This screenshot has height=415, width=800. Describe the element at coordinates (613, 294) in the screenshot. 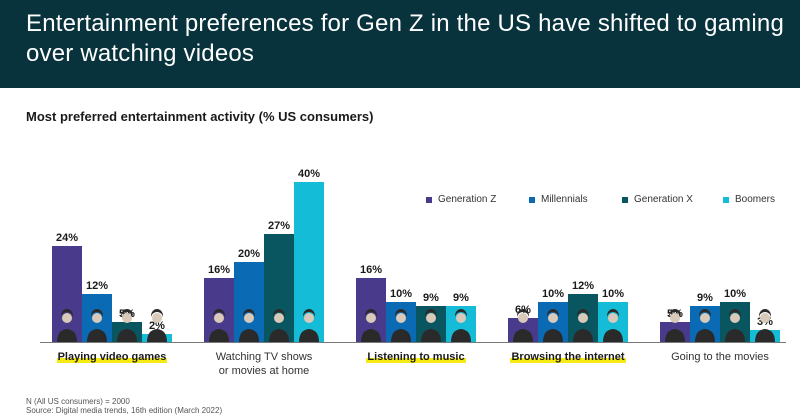

I see `data-label-3-3: 10%` at that location.